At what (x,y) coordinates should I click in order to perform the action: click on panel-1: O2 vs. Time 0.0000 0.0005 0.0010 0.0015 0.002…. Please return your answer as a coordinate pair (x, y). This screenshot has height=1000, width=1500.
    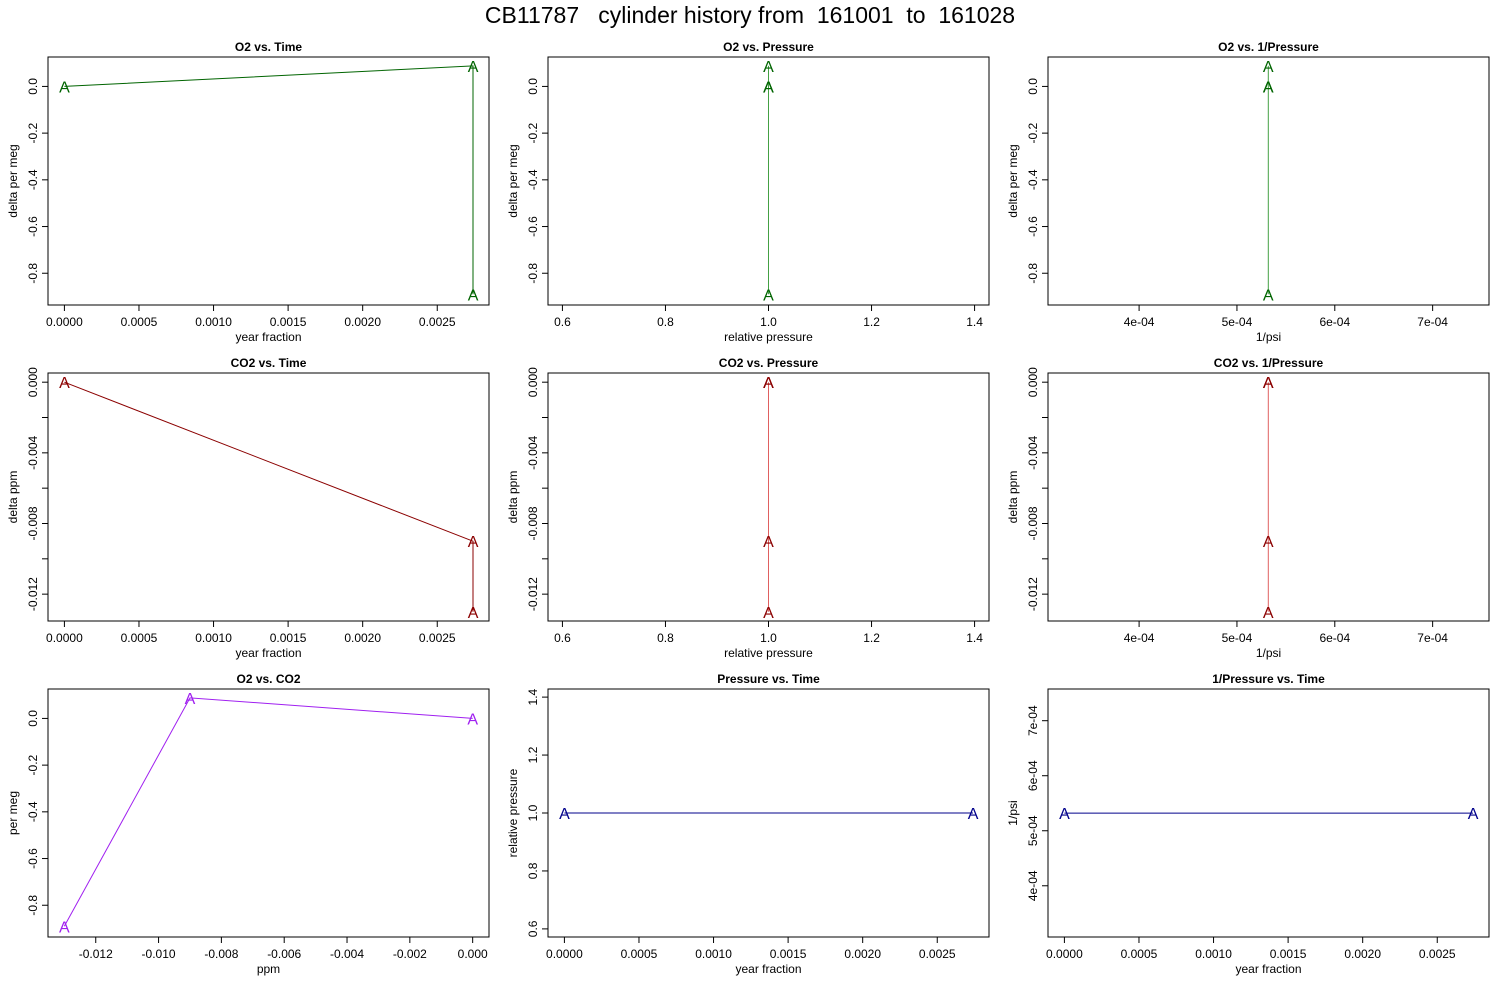
    Looking at the image, I should click on (248, 192).